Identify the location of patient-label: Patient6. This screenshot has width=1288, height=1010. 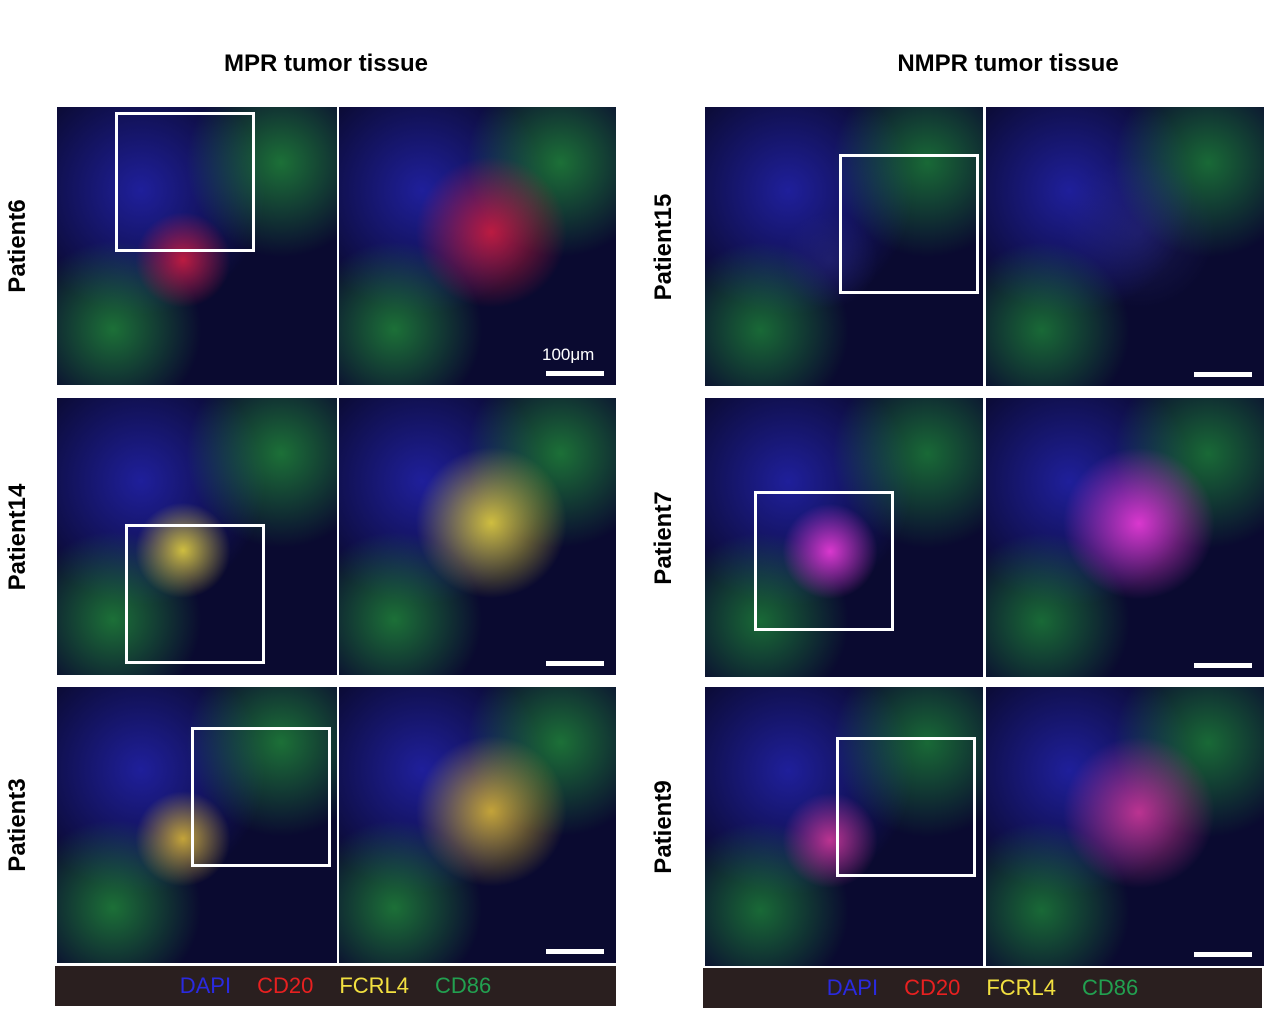
(17, 246).